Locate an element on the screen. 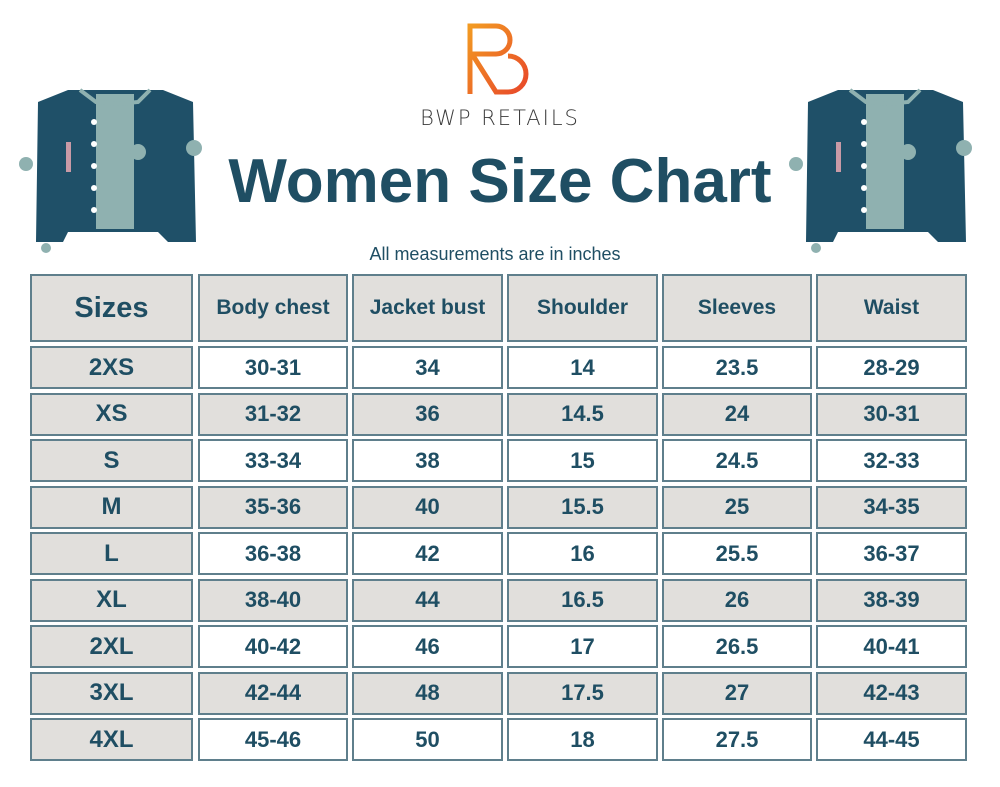 This screenshot has width=1000, height=787. table-cell: 23.5 is located at coordinates (737, 367).